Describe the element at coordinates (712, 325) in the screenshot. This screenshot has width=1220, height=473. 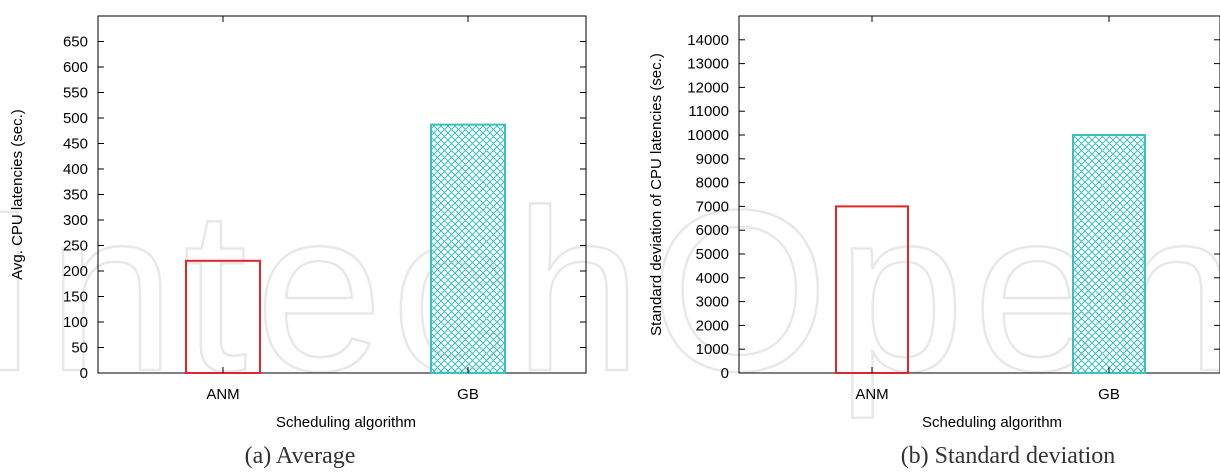
I see `y-tick-label: 2000` at that location.